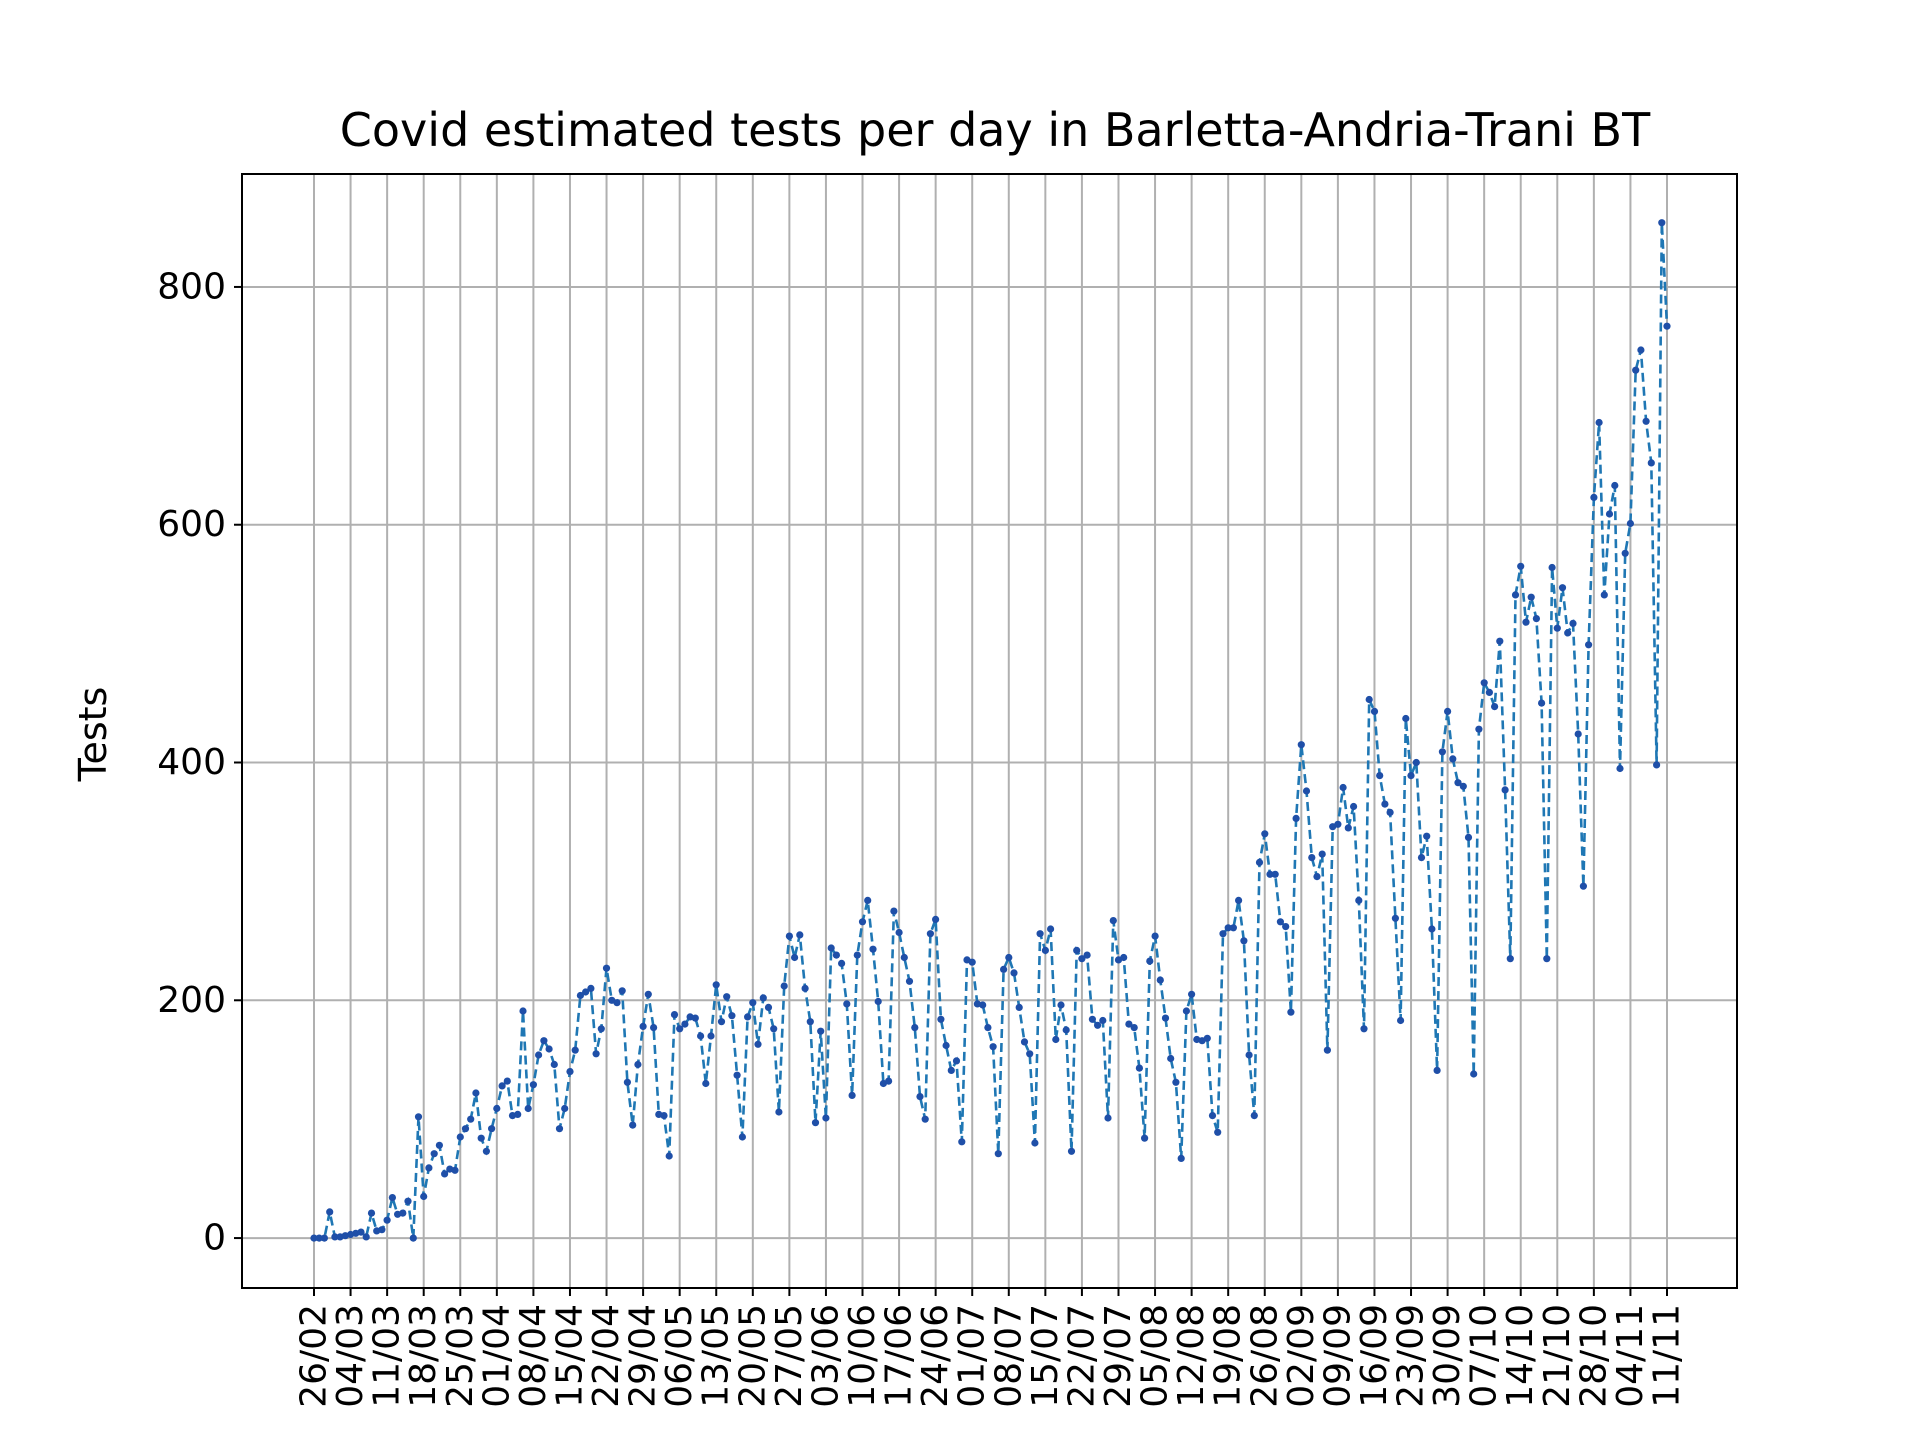 Image resolution: width=1920 pixels, height=1440 pixels. What do you see at coordinates (1228, 1356) in the screenshot?
I see `x-tick-label: 19/08` at bounding box center [1228, 1356].